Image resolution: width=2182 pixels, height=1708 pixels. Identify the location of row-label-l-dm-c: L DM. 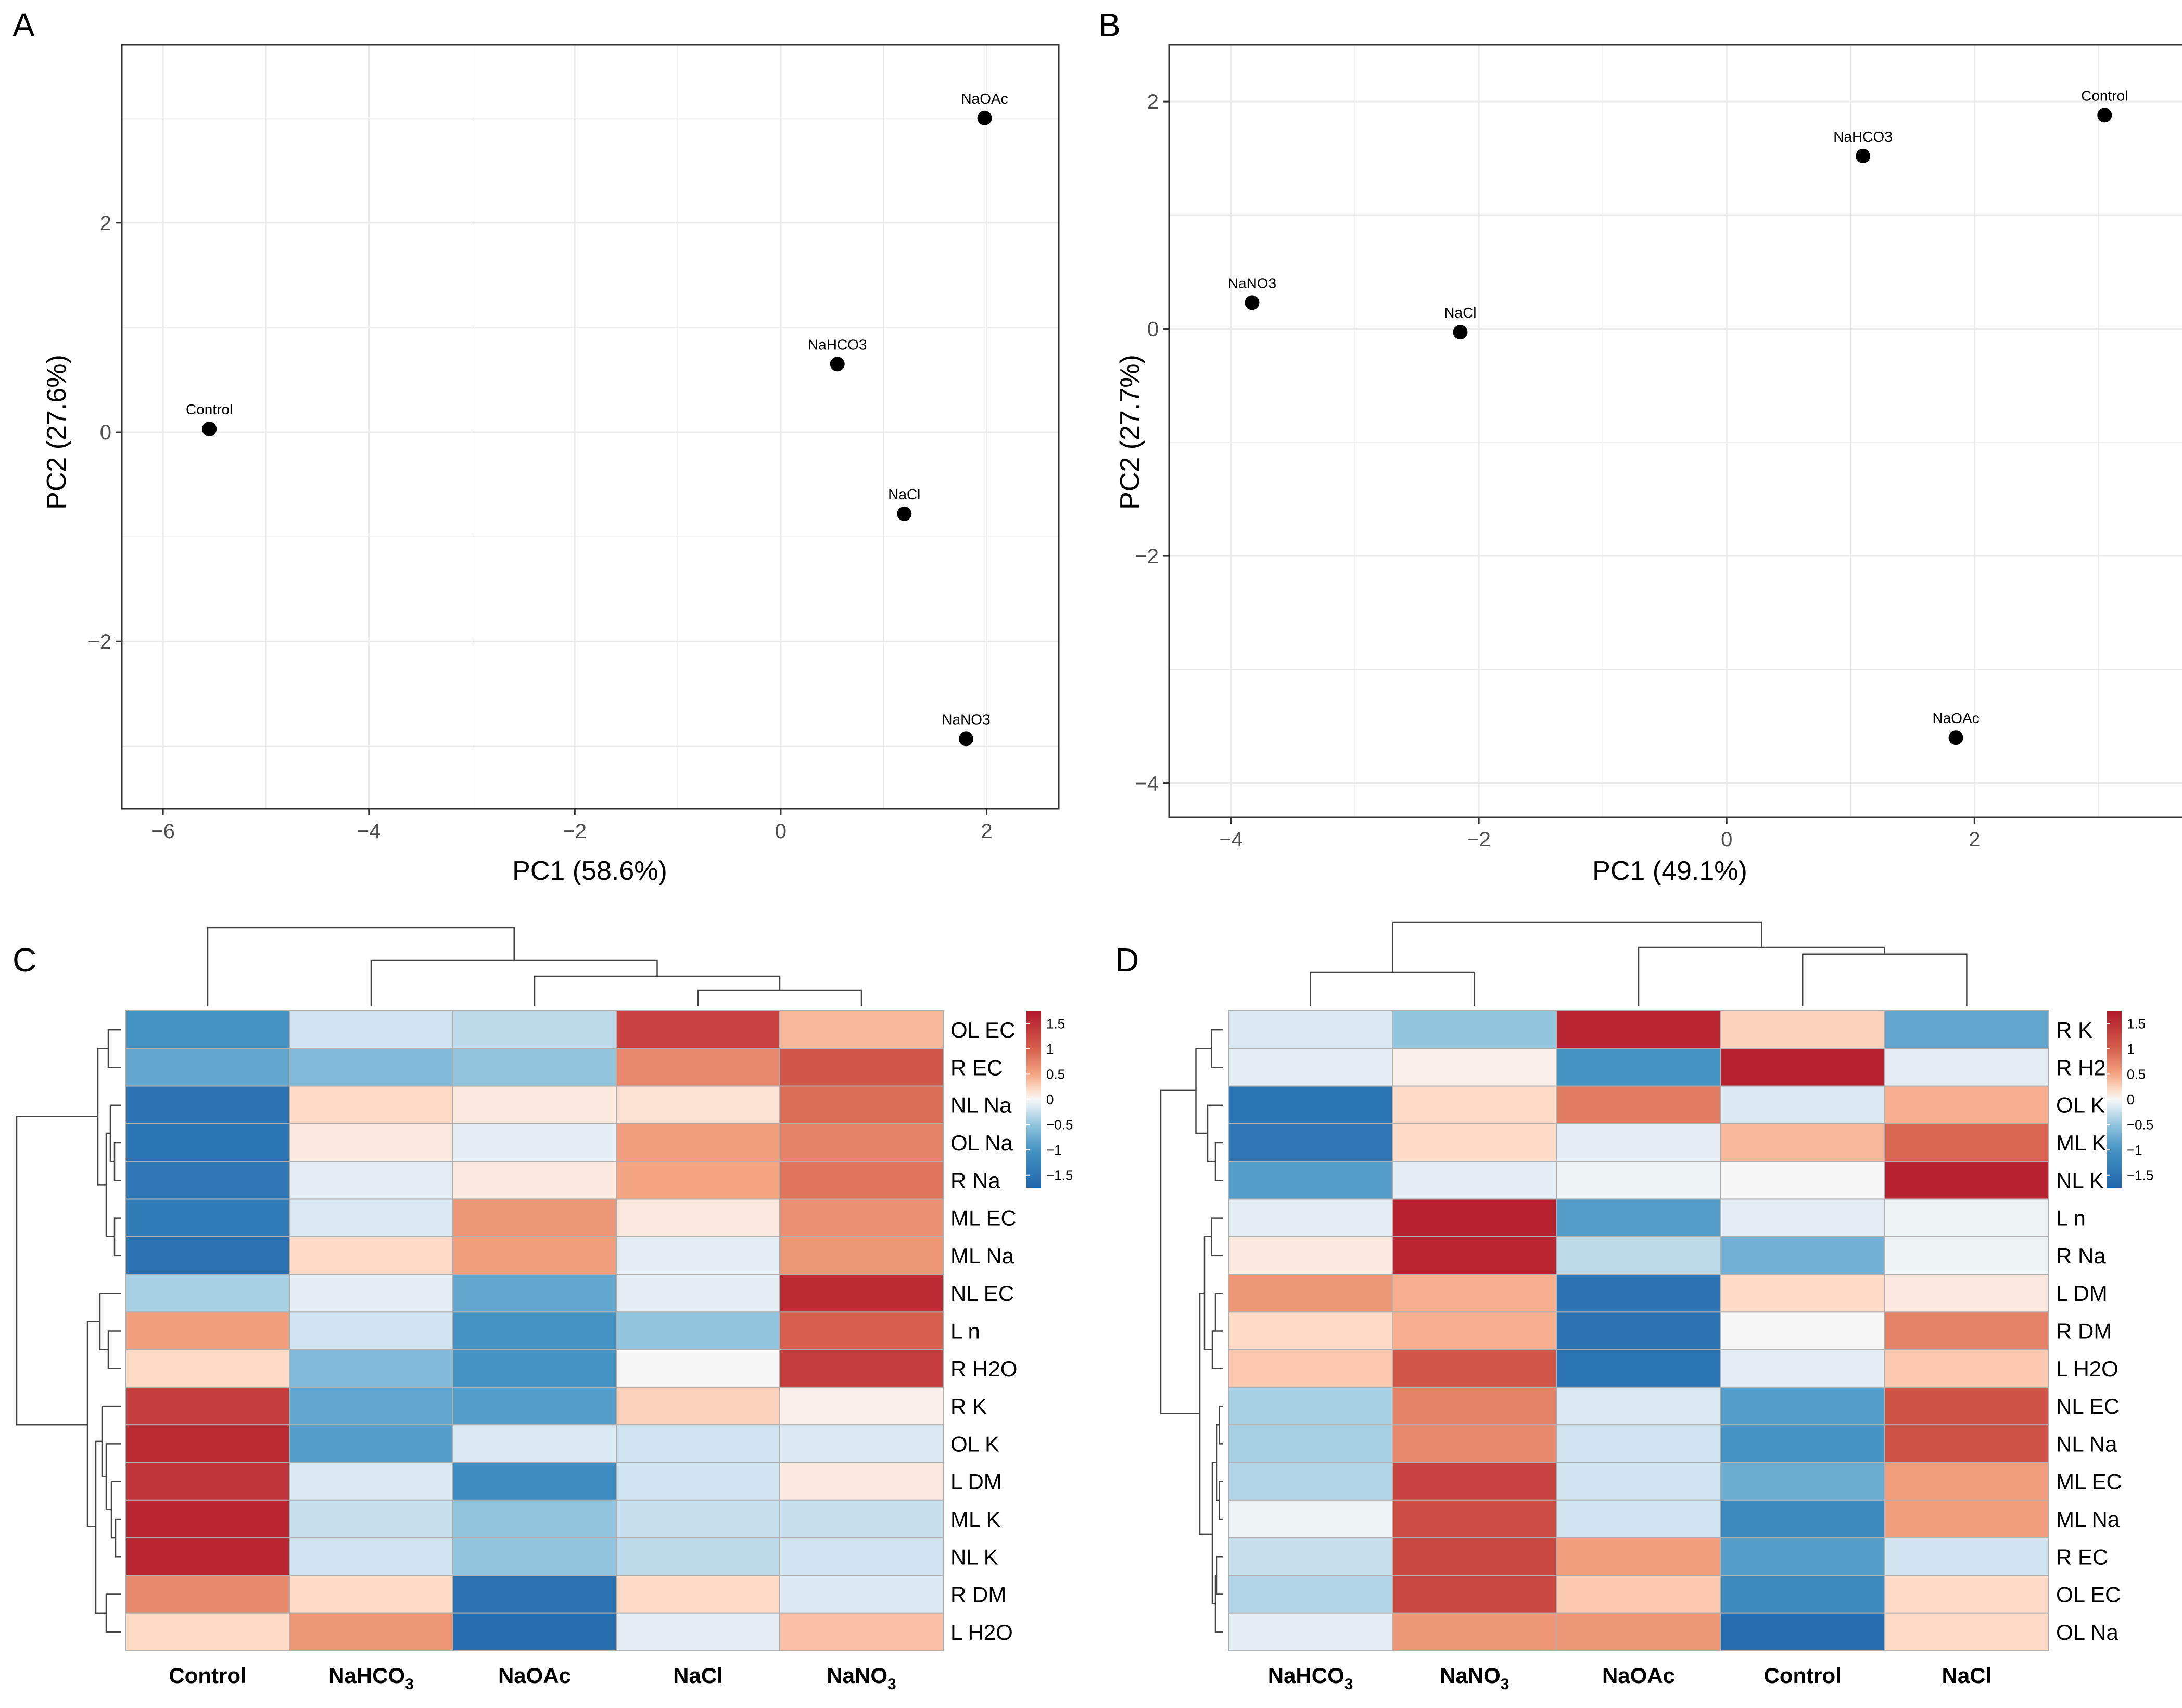
(976, 1482).